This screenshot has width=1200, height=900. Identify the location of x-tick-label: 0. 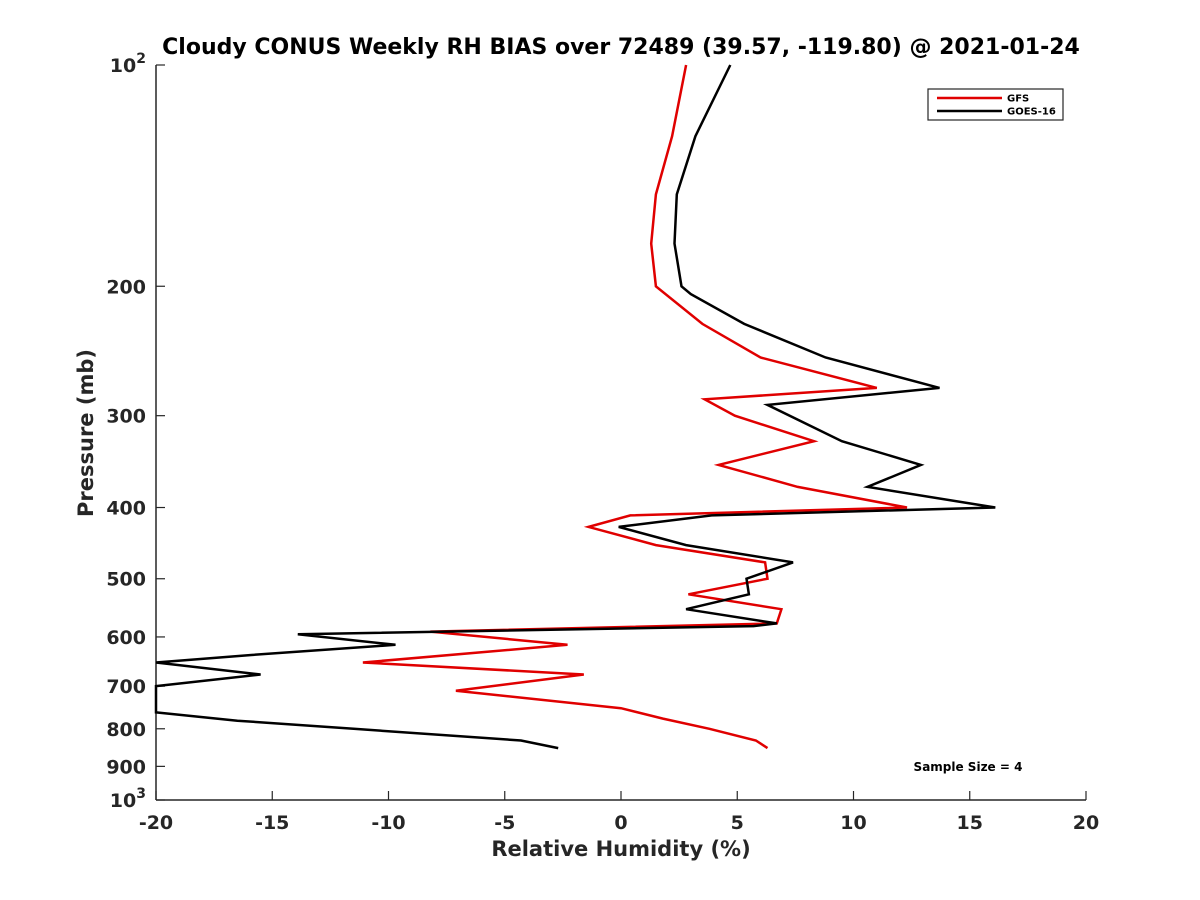
(620, 823).